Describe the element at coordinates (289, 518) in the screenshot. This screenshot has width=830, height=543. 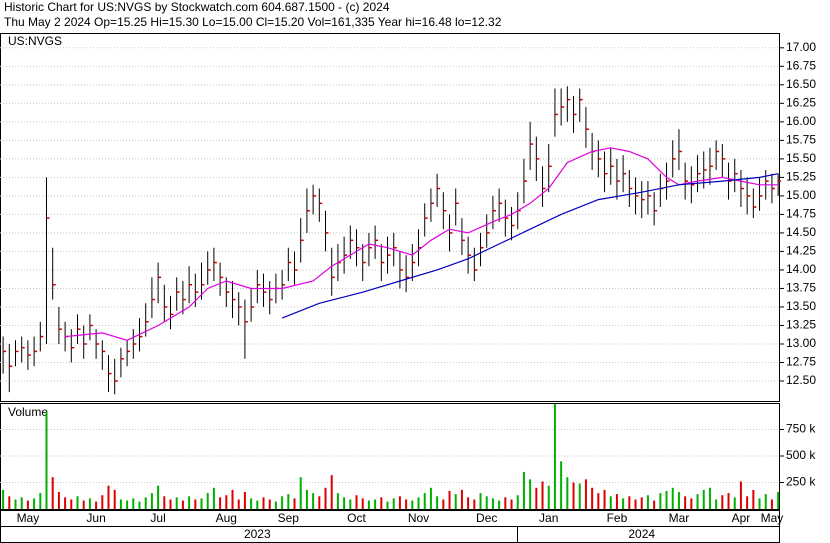
I see `x-tick-label: Sep` at that location.